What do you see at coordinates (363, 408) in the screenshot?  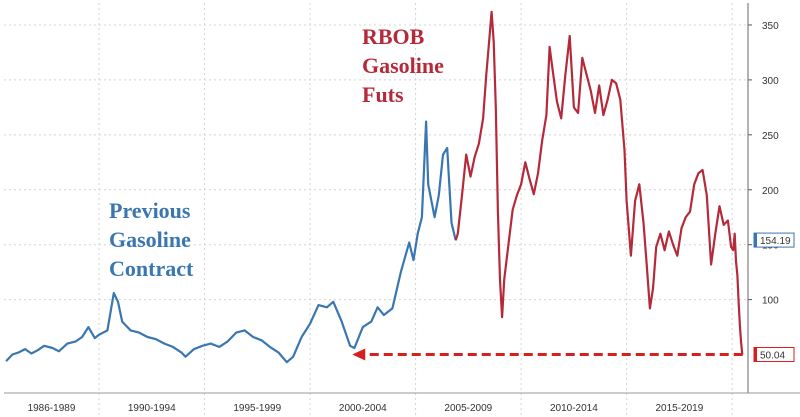 I see `x-tick-label: 2000-2004` at bounding box center [363, 408].